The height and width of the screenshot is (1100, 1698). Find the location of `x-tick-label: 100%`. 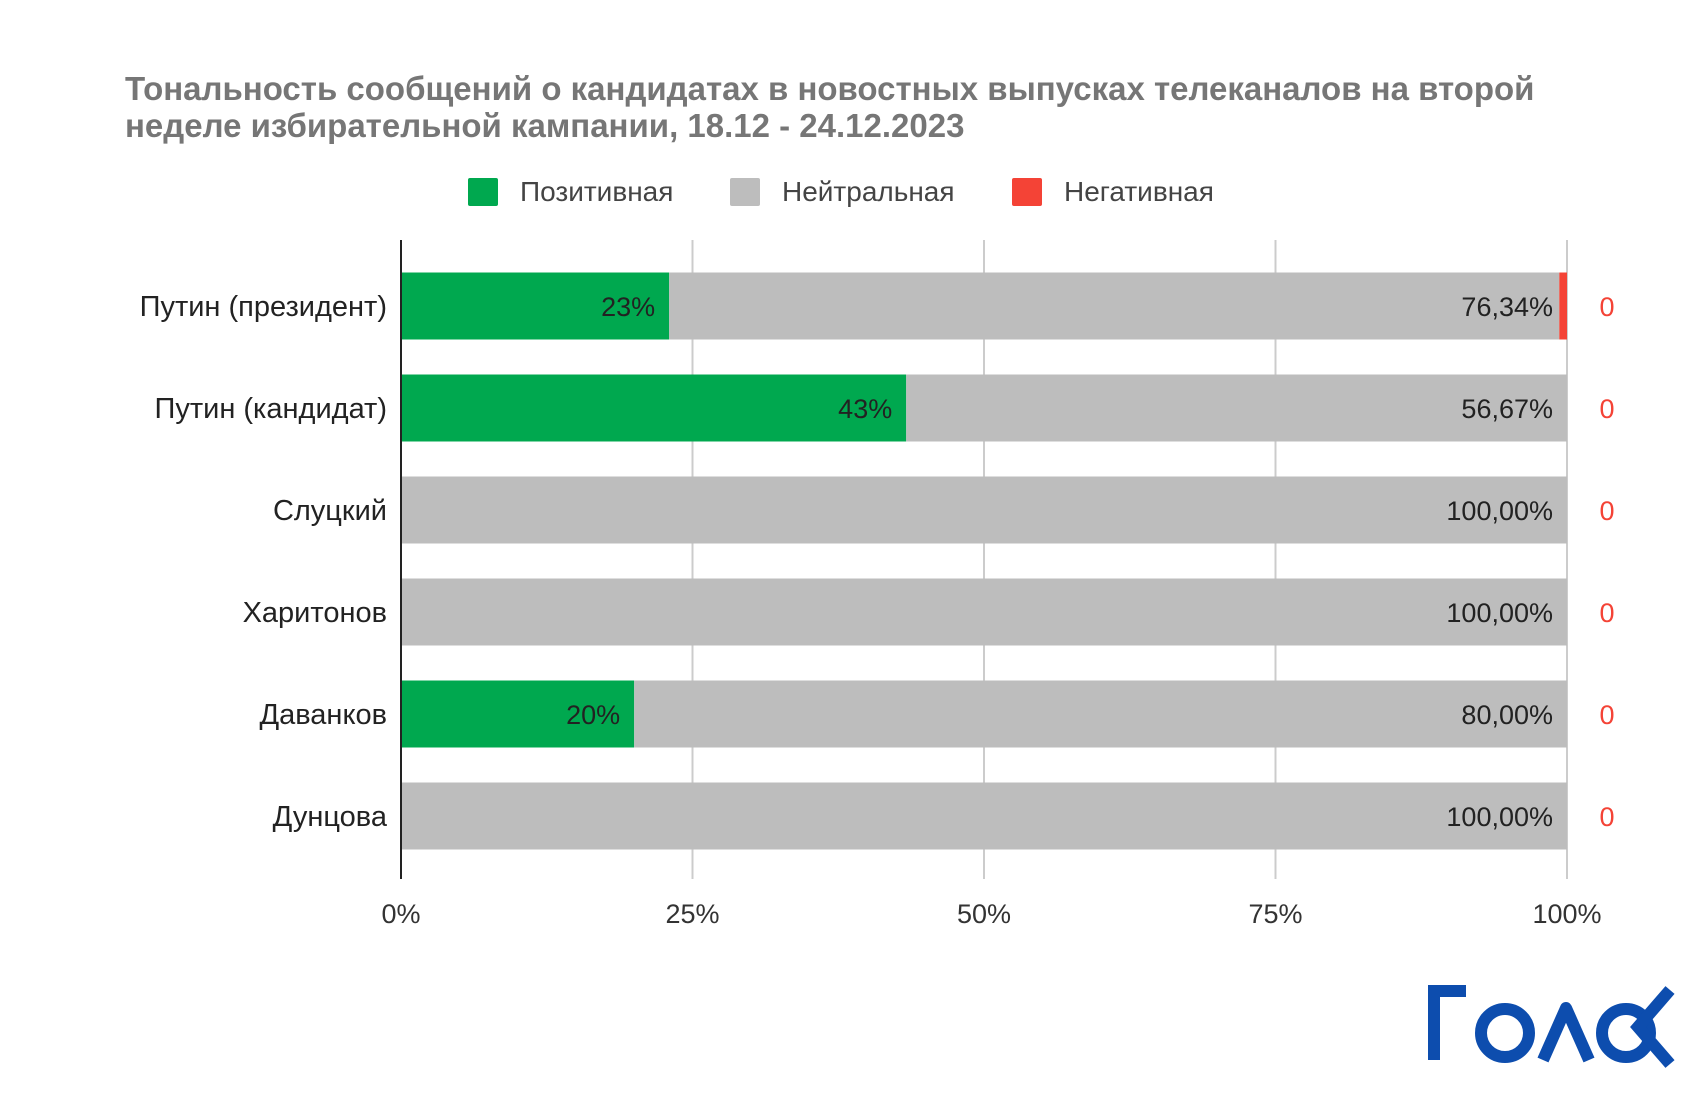

x-tick-label: 100% is located at coordinates (1566, 914).